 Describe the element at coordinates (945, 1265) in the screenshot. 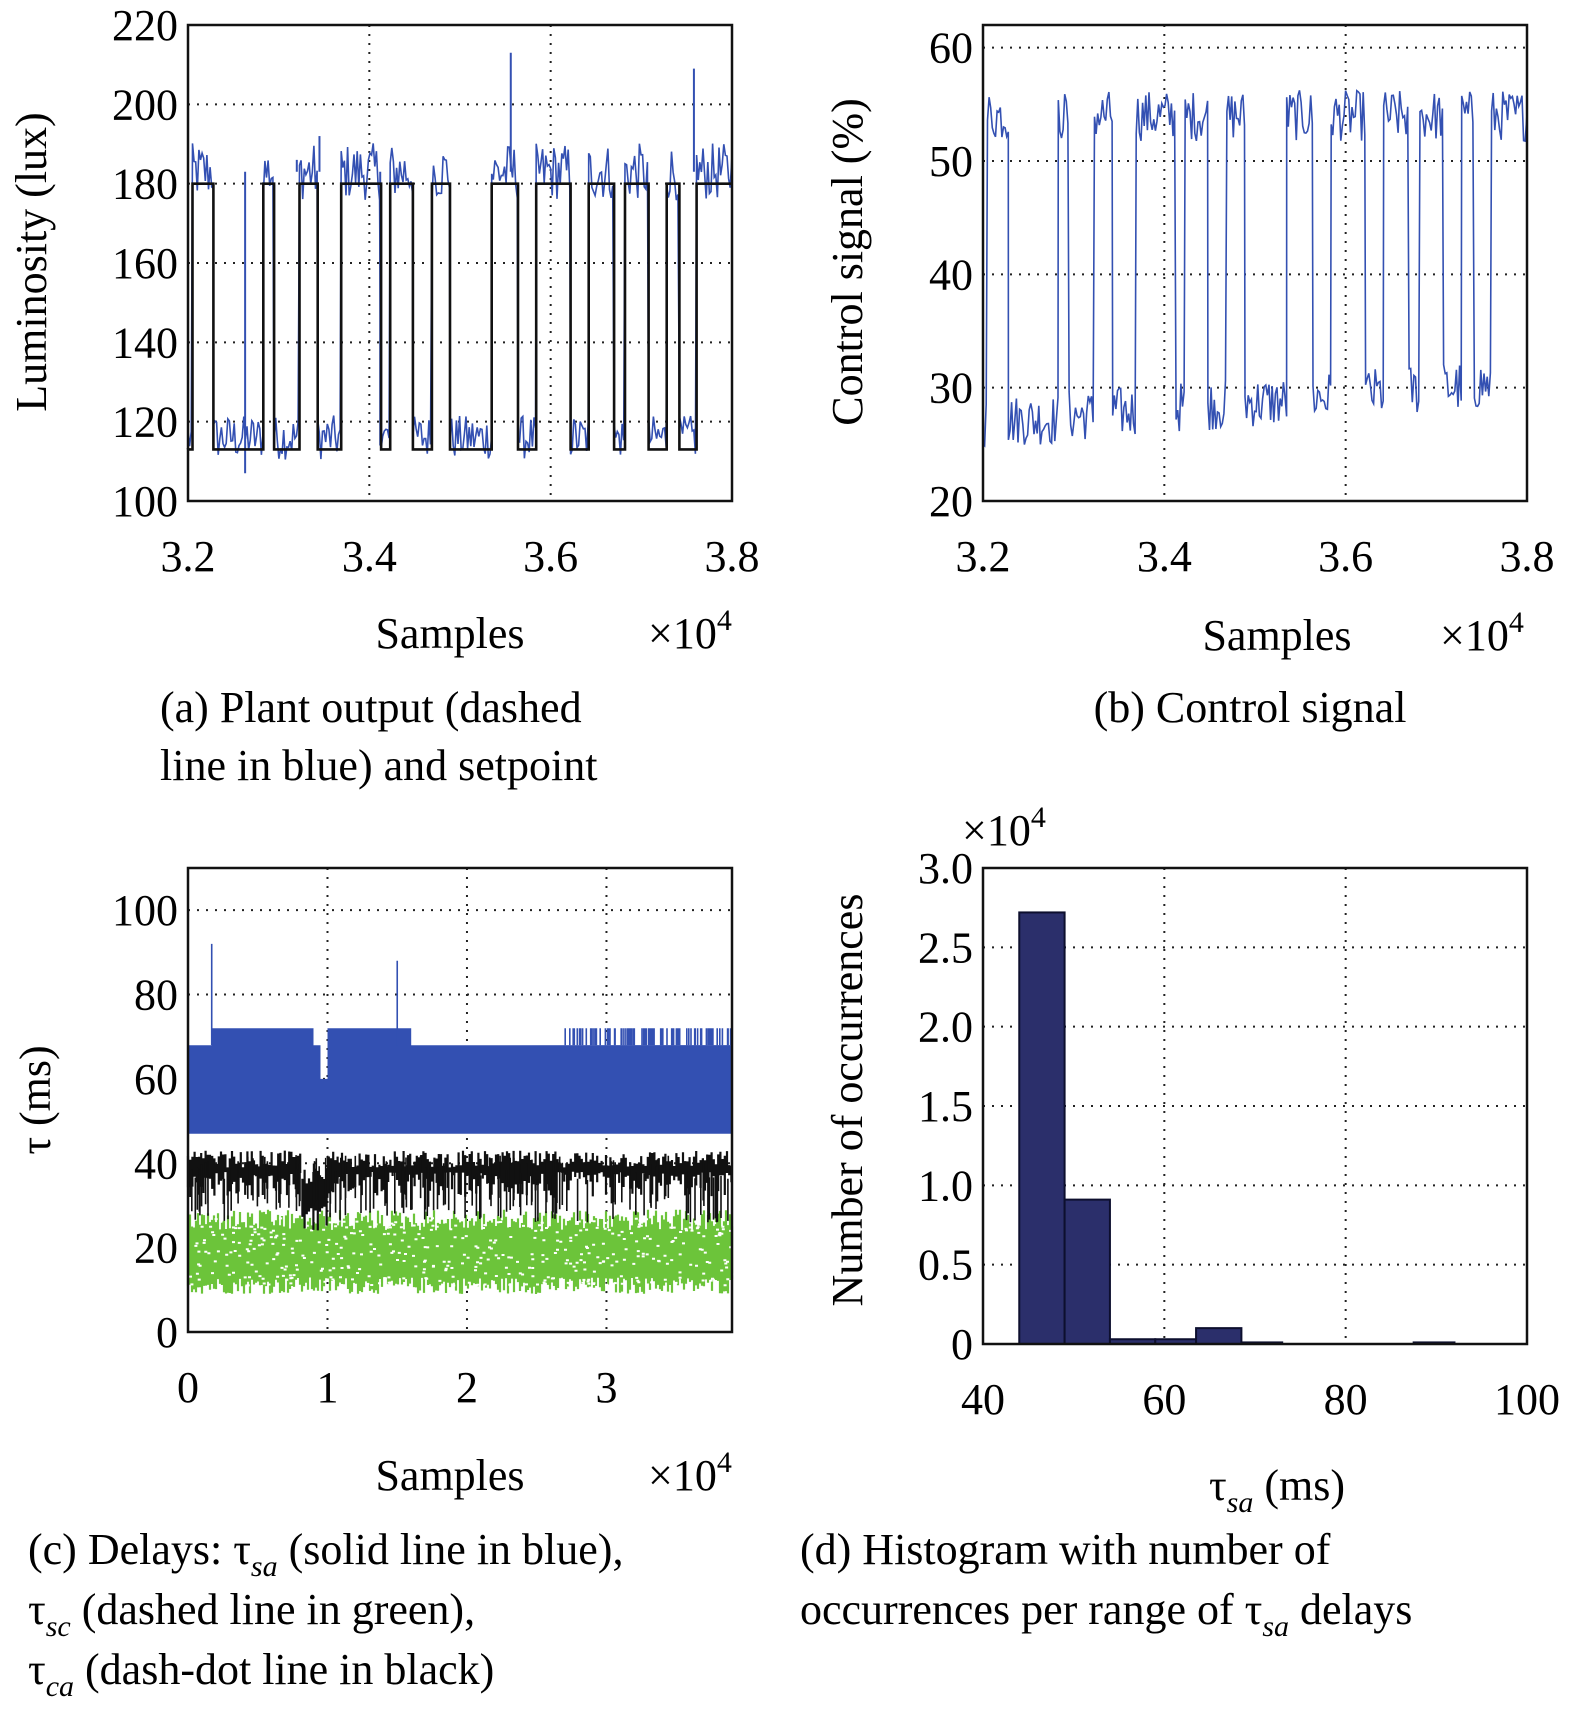

I see `y-tick-label: 0.5` at that location.